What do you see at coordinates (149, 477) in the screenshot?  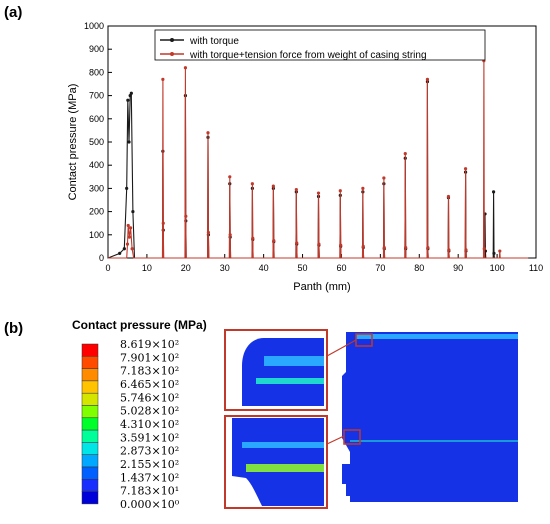 I see `colorbar-level-label: 1.437×10²` at bounding box center [149, 477].